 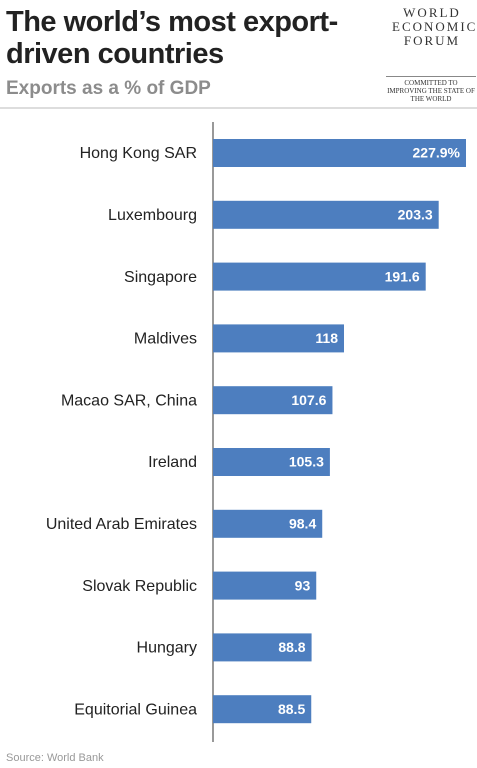 What do you see at coordinates (165, 339) in the screenshot?
I see `category-label: Maldives` at bounding box center [165, 339].